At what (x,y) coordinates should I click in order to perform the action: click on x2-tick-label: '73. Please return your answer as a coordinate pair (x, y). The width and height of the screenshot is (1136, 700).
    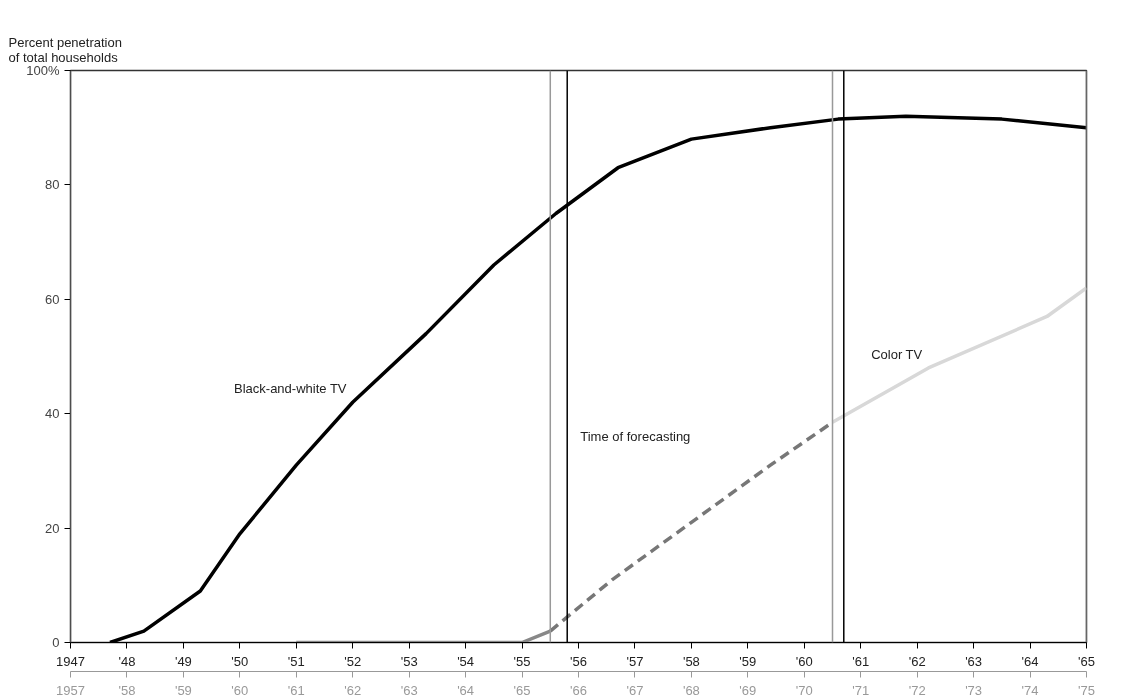
    Looking at the image, I should click on (974, 690).